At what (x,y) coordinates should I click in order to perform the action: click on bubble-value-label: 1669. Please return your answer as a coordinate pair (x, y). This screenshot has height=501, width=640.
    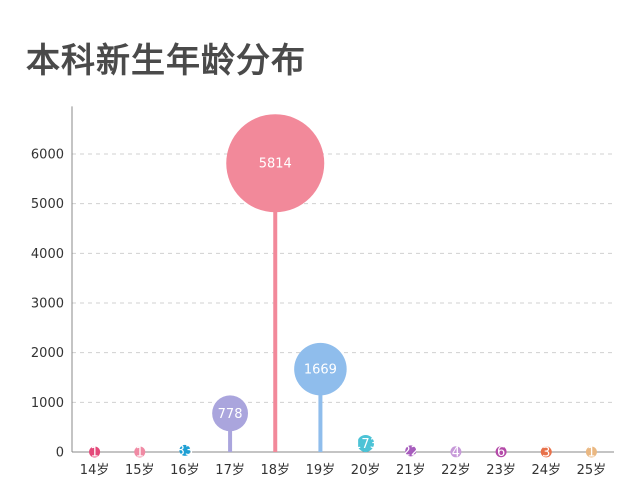
    Looking at the image, I should click on (320, 370).